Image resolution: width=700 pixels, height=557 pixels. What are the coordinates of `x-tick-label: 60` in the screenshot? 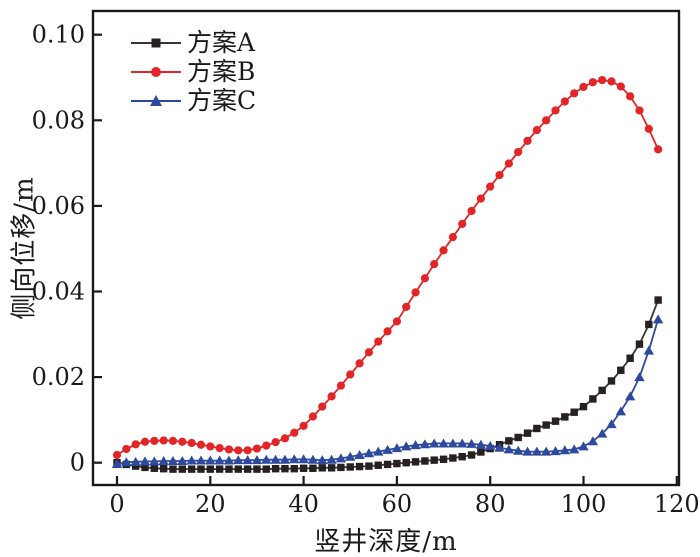 It's located at (397, 504).